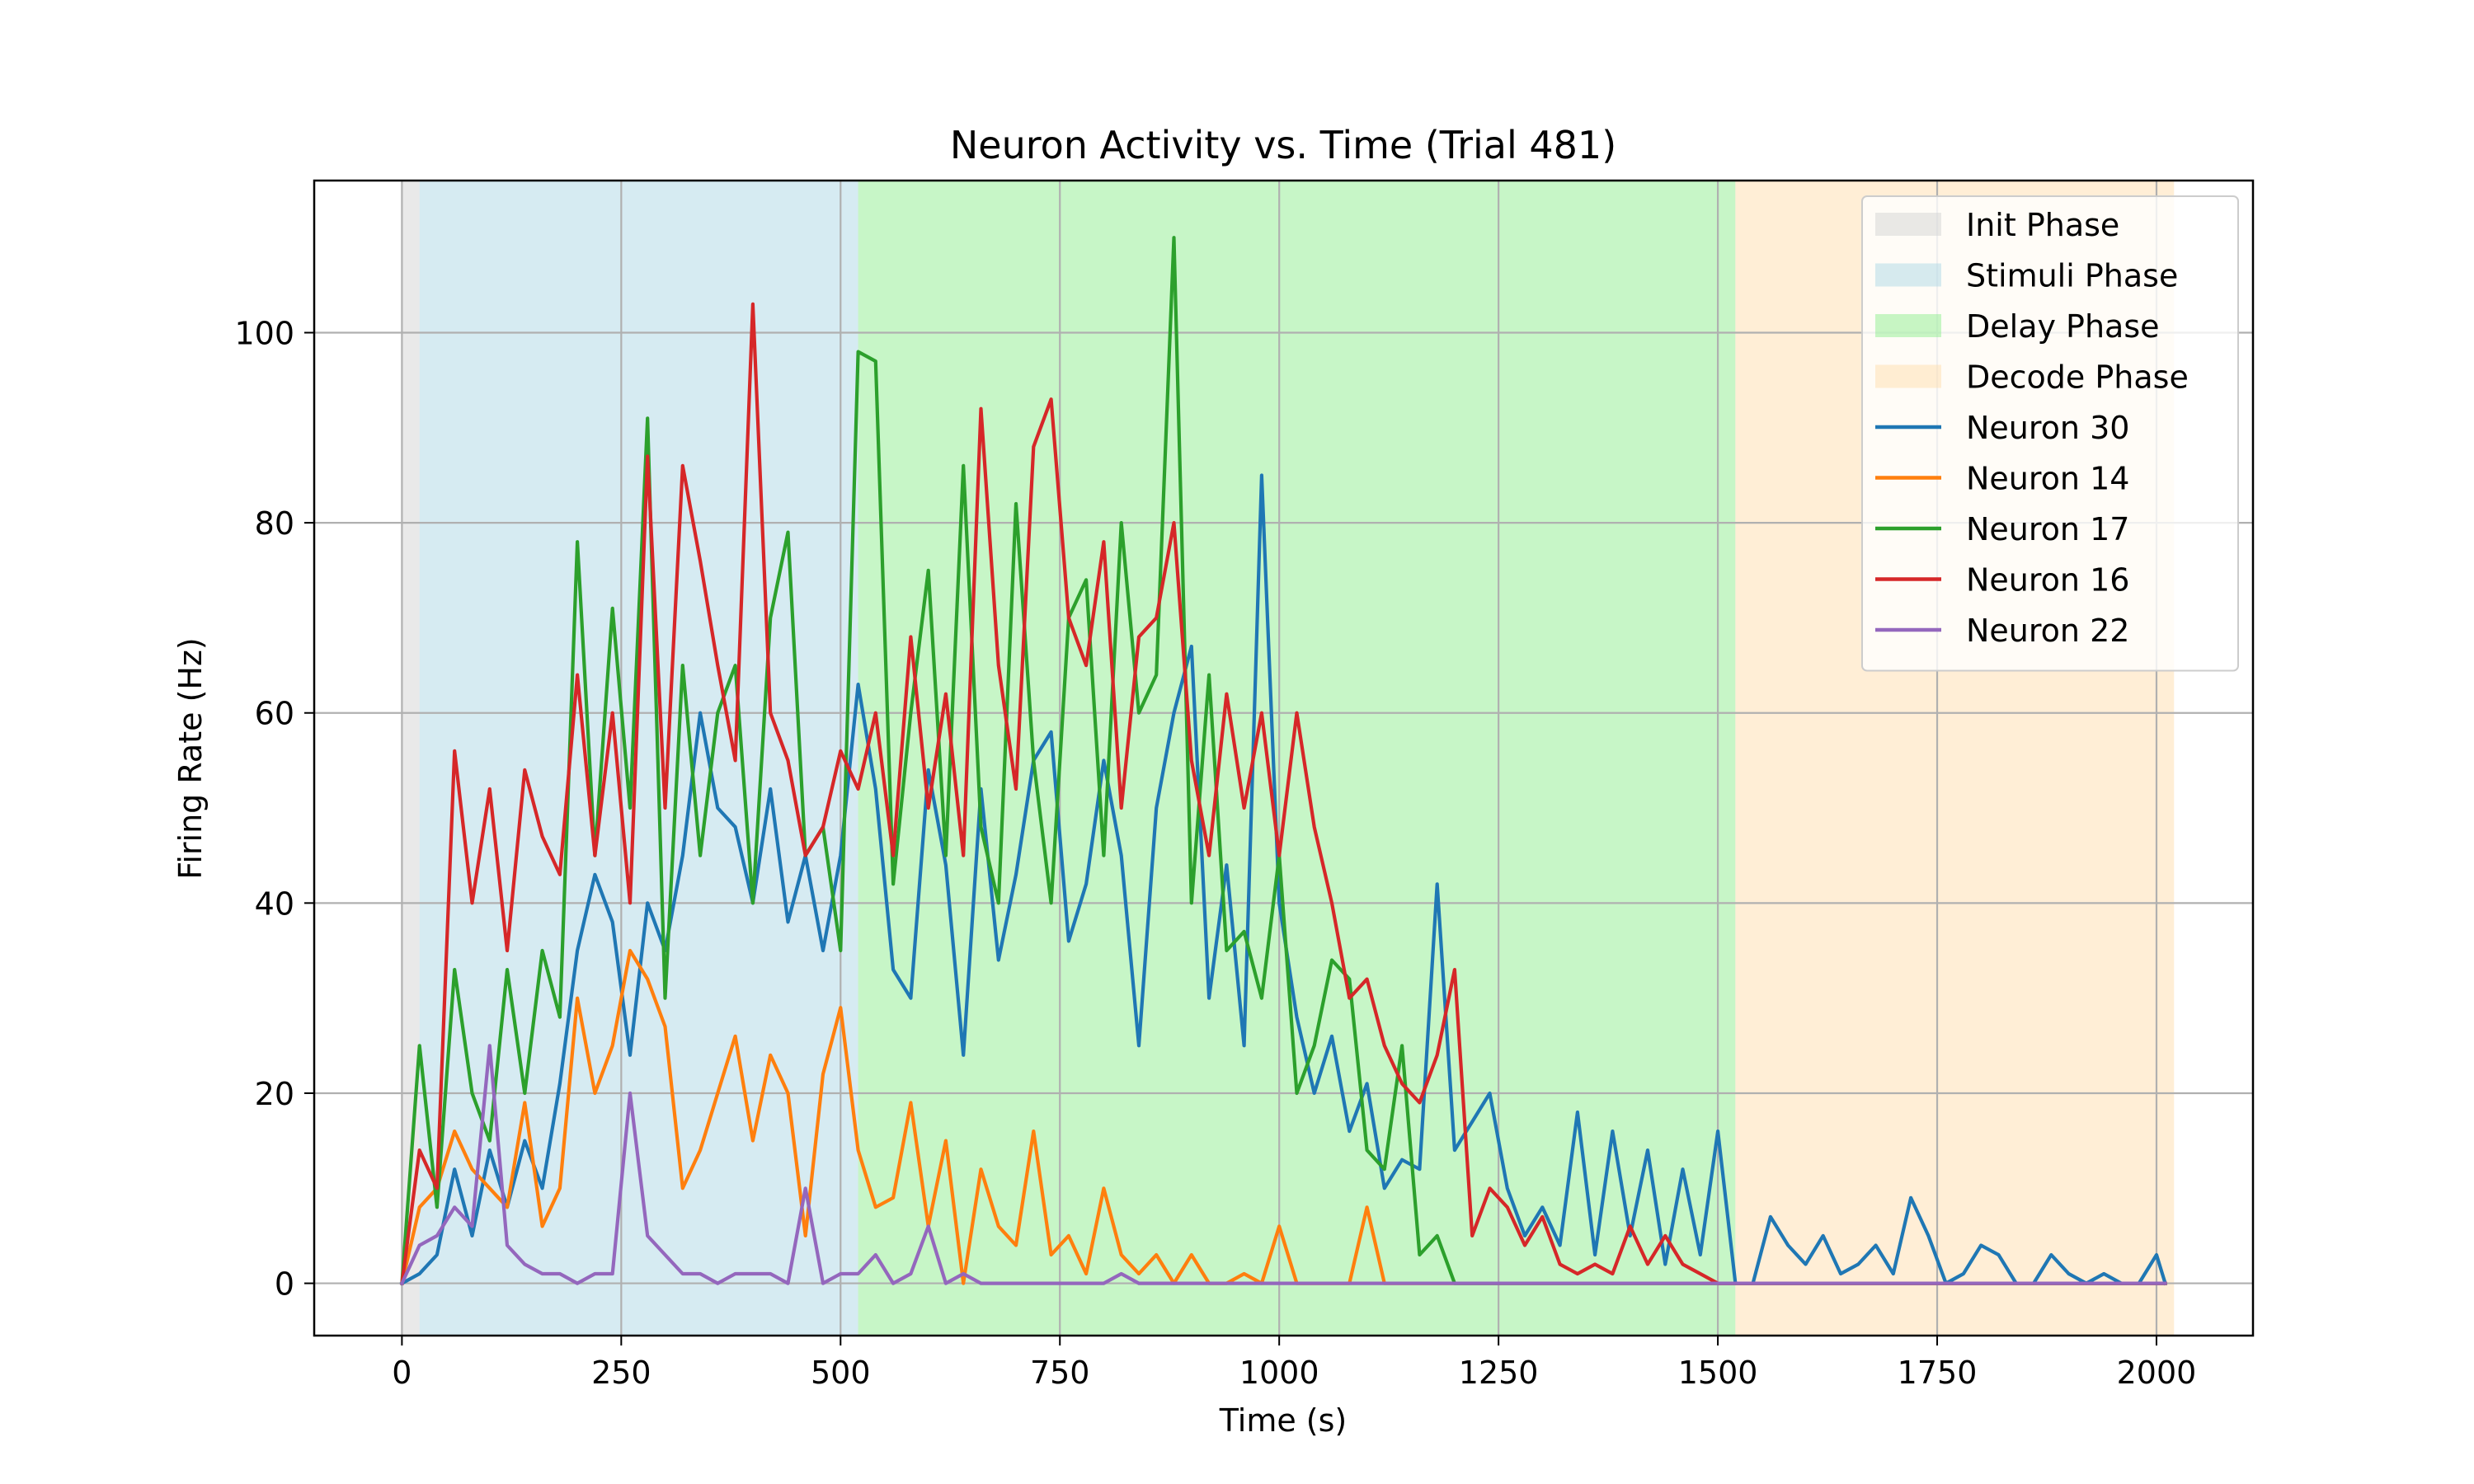 The height and width of the screenshot is (1484, 2474). What do you see at coordinates (621, 1373) in the screenshot?
I see `x-tick-label: 250` at bounding box center [621, 1373].